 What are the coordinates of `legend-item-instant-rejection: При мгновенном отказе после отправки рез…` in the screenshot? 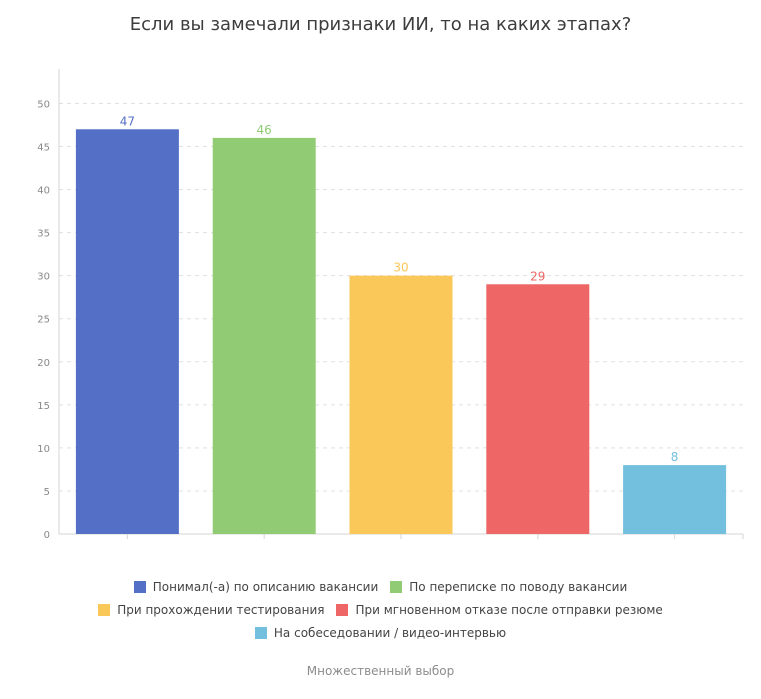 It's located at (499, 609).